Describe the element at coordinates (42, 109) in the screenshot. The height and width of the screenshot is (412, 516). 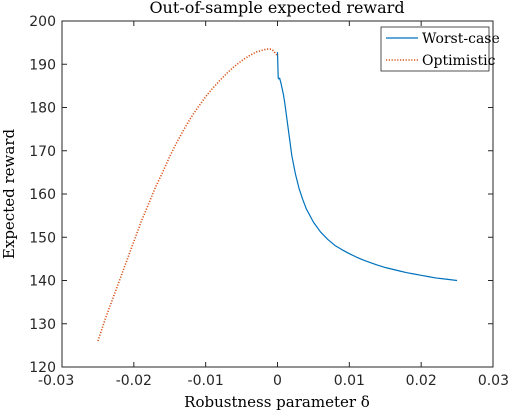
I see `y-tick-label: 180` at that location.